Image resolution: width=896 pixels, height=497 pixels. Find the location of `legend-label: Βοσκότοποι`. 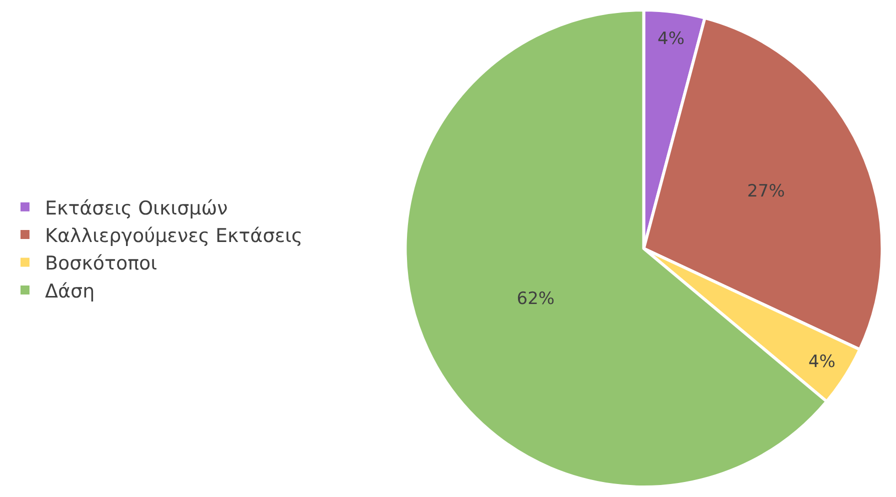

legend-label: Βοσκότοποι is located at coordinates (101, 263).